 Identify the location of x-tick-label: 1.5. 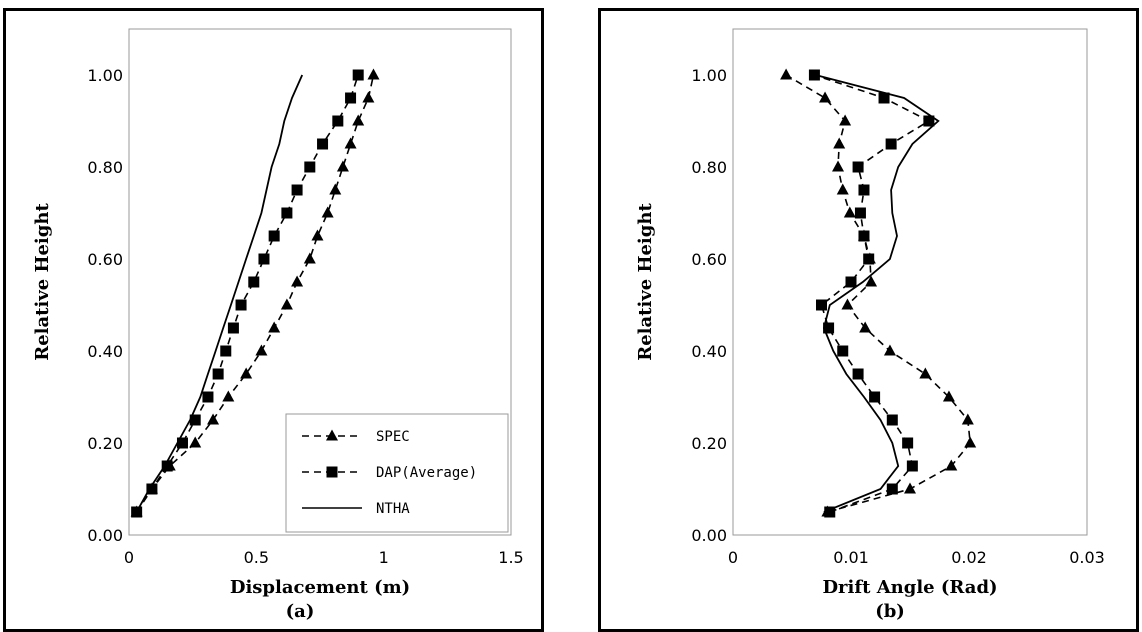
(510, 557).